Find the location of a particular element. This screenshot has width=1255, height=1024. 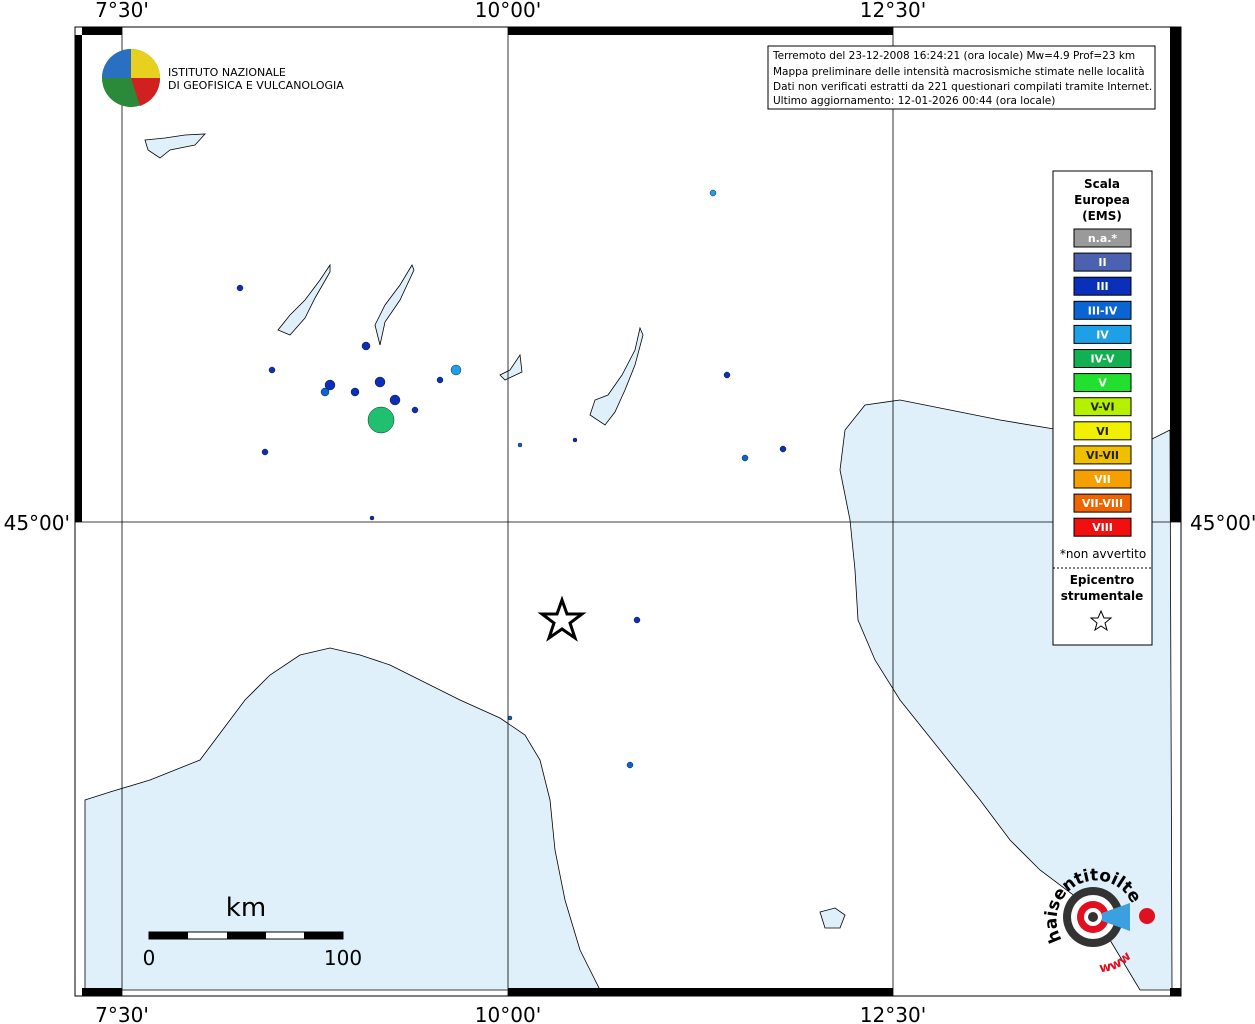

legend-label: VIII is located at coordinates (1102, 527).